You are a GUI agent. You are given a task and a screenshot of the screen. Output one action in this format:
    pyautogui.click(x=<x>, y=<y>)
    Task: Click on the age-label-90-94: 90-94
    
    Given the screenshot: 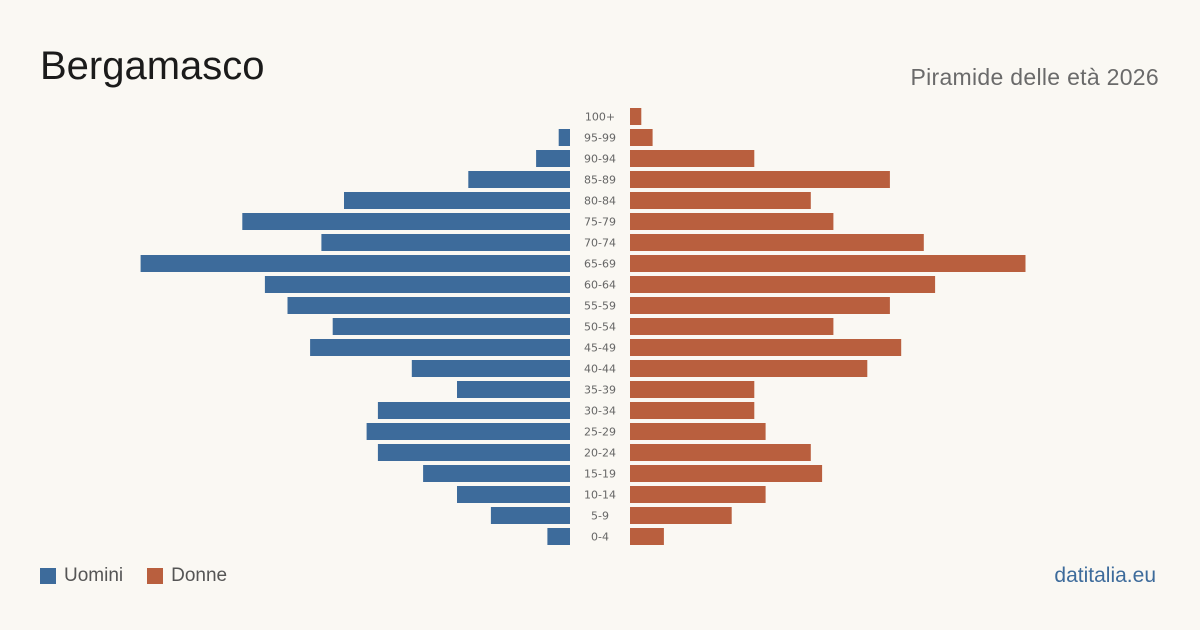 What is the action you would take?
    pyautogui.click(x=600, y=159)
    